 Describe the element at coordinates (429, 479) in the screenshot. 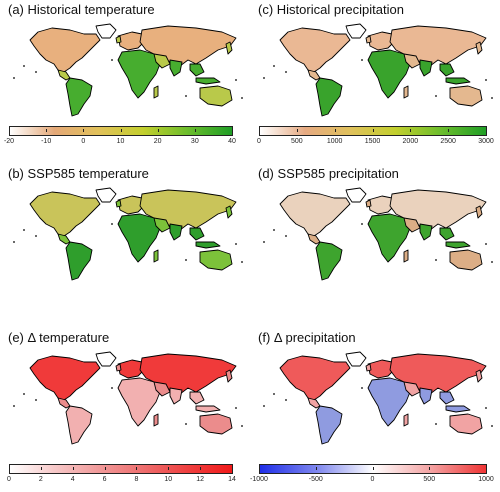

I see `colorbar-tick-label: 500` at that location.